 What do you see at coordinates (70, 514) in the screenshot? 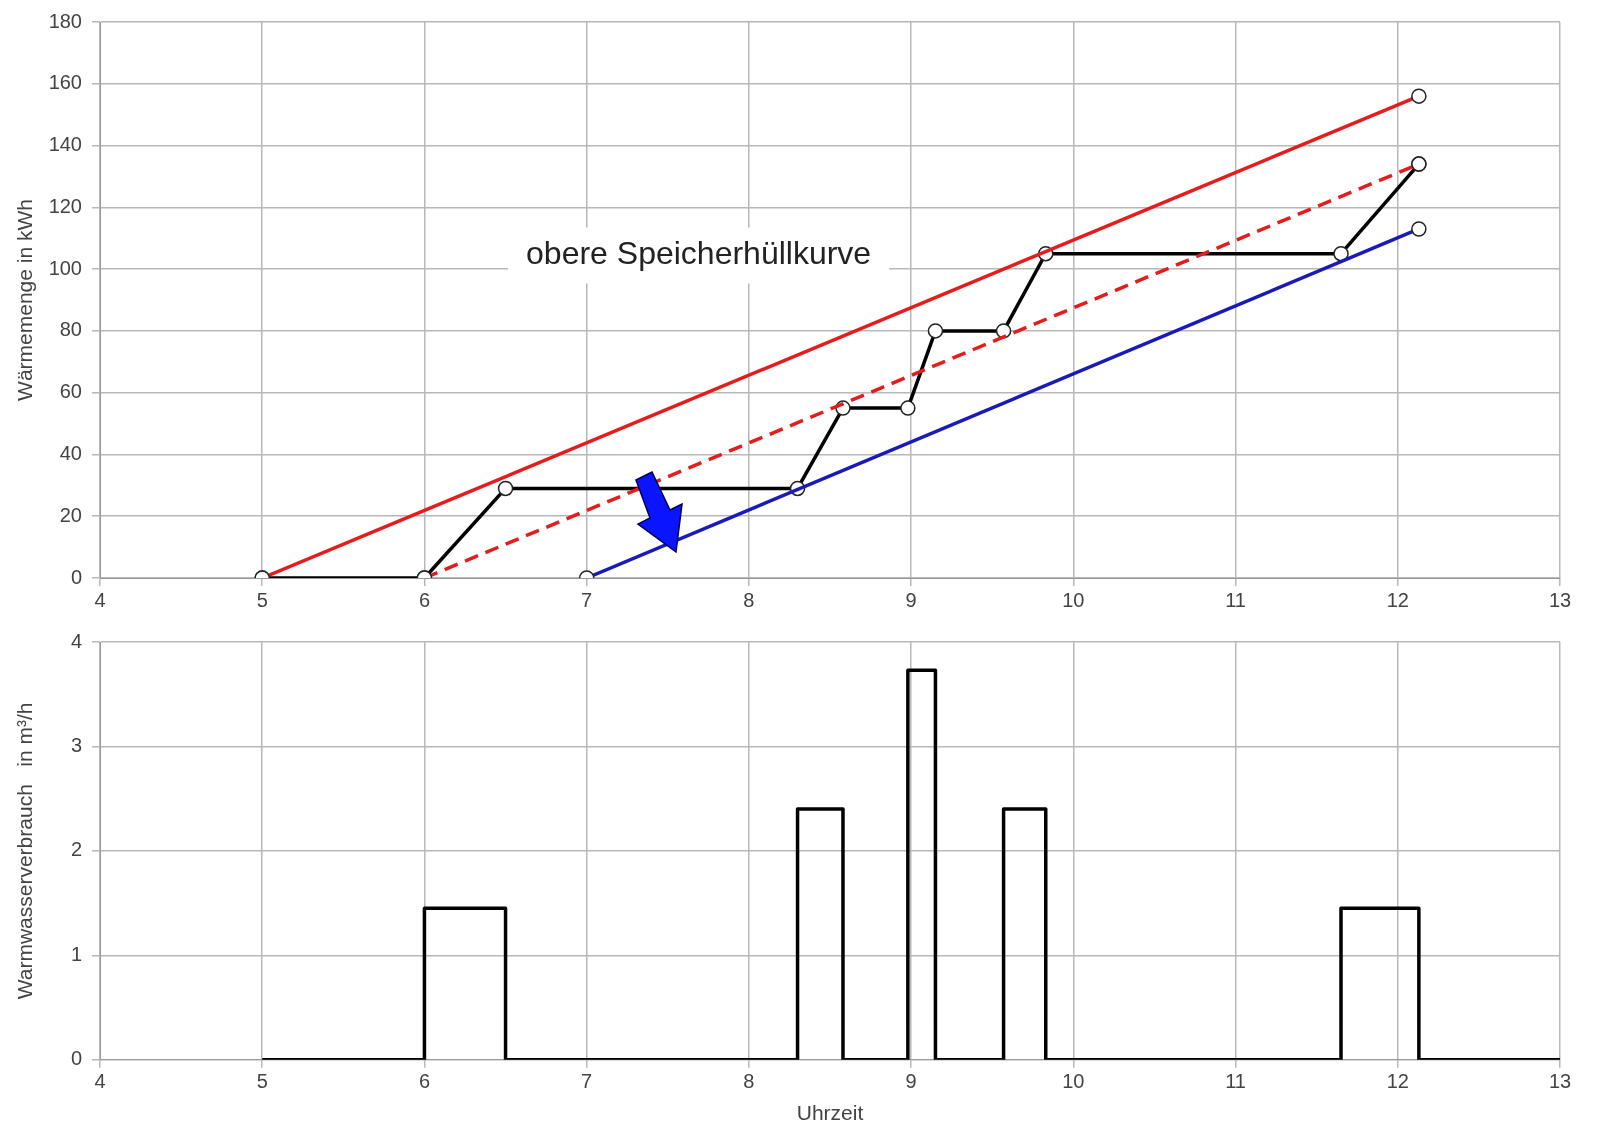
I see `y-tick-label: 20` at bounding box center [70, 514].